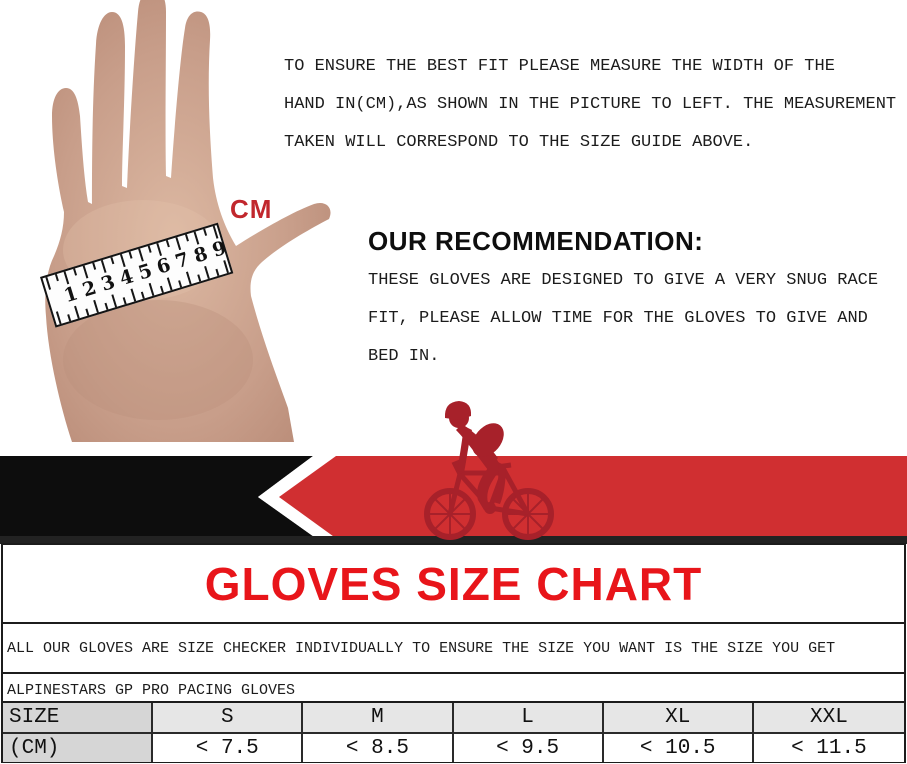 This screenshot has width=907, height=764. What do you see at coordinates (127, 278) in the screenshot?
I see `ruler-number: 4` at bounding box center [127, 278].